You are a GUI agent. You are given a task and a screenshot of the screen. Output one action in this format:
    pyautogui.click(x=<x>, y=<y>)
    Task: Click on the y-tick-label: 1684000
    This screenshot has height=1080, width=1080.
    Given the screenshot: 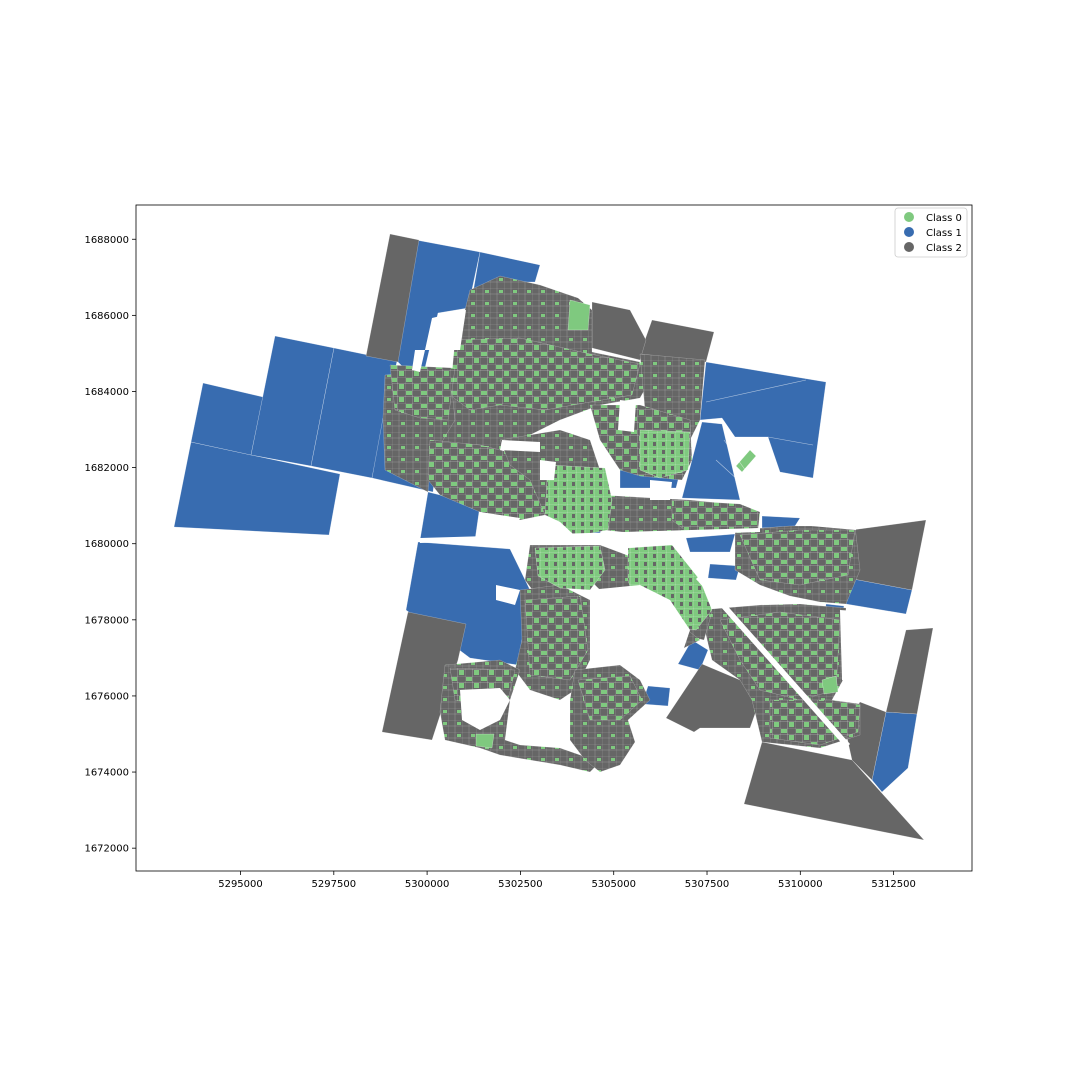 What is the action you would take?
    pyautogui.click(x=106, y=392)
    